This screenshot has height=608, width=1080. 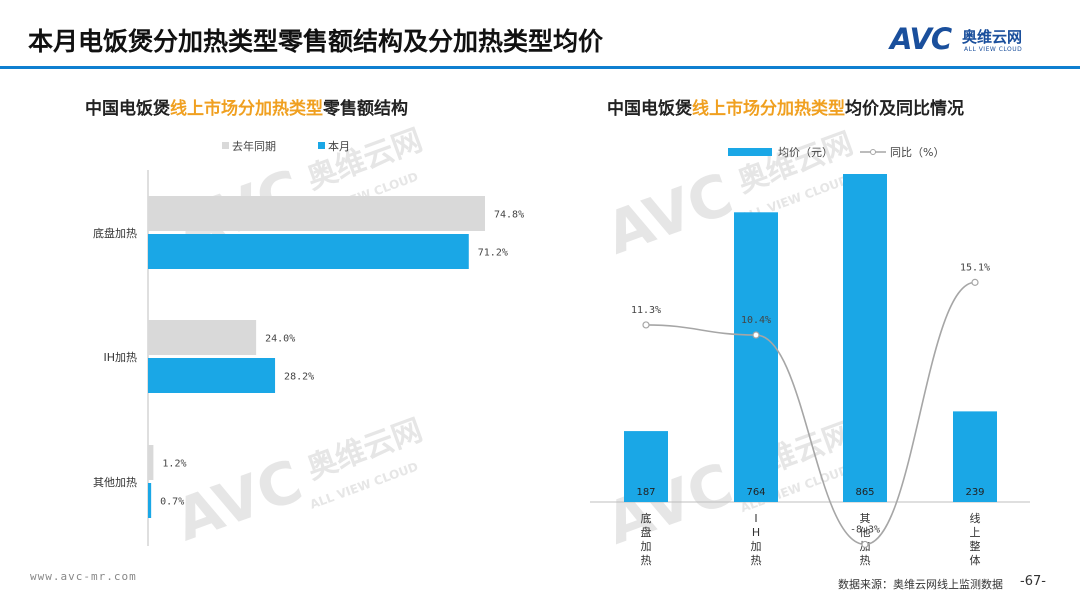 I want to click on logo-mark: AVC, so click(x=921, y=39).